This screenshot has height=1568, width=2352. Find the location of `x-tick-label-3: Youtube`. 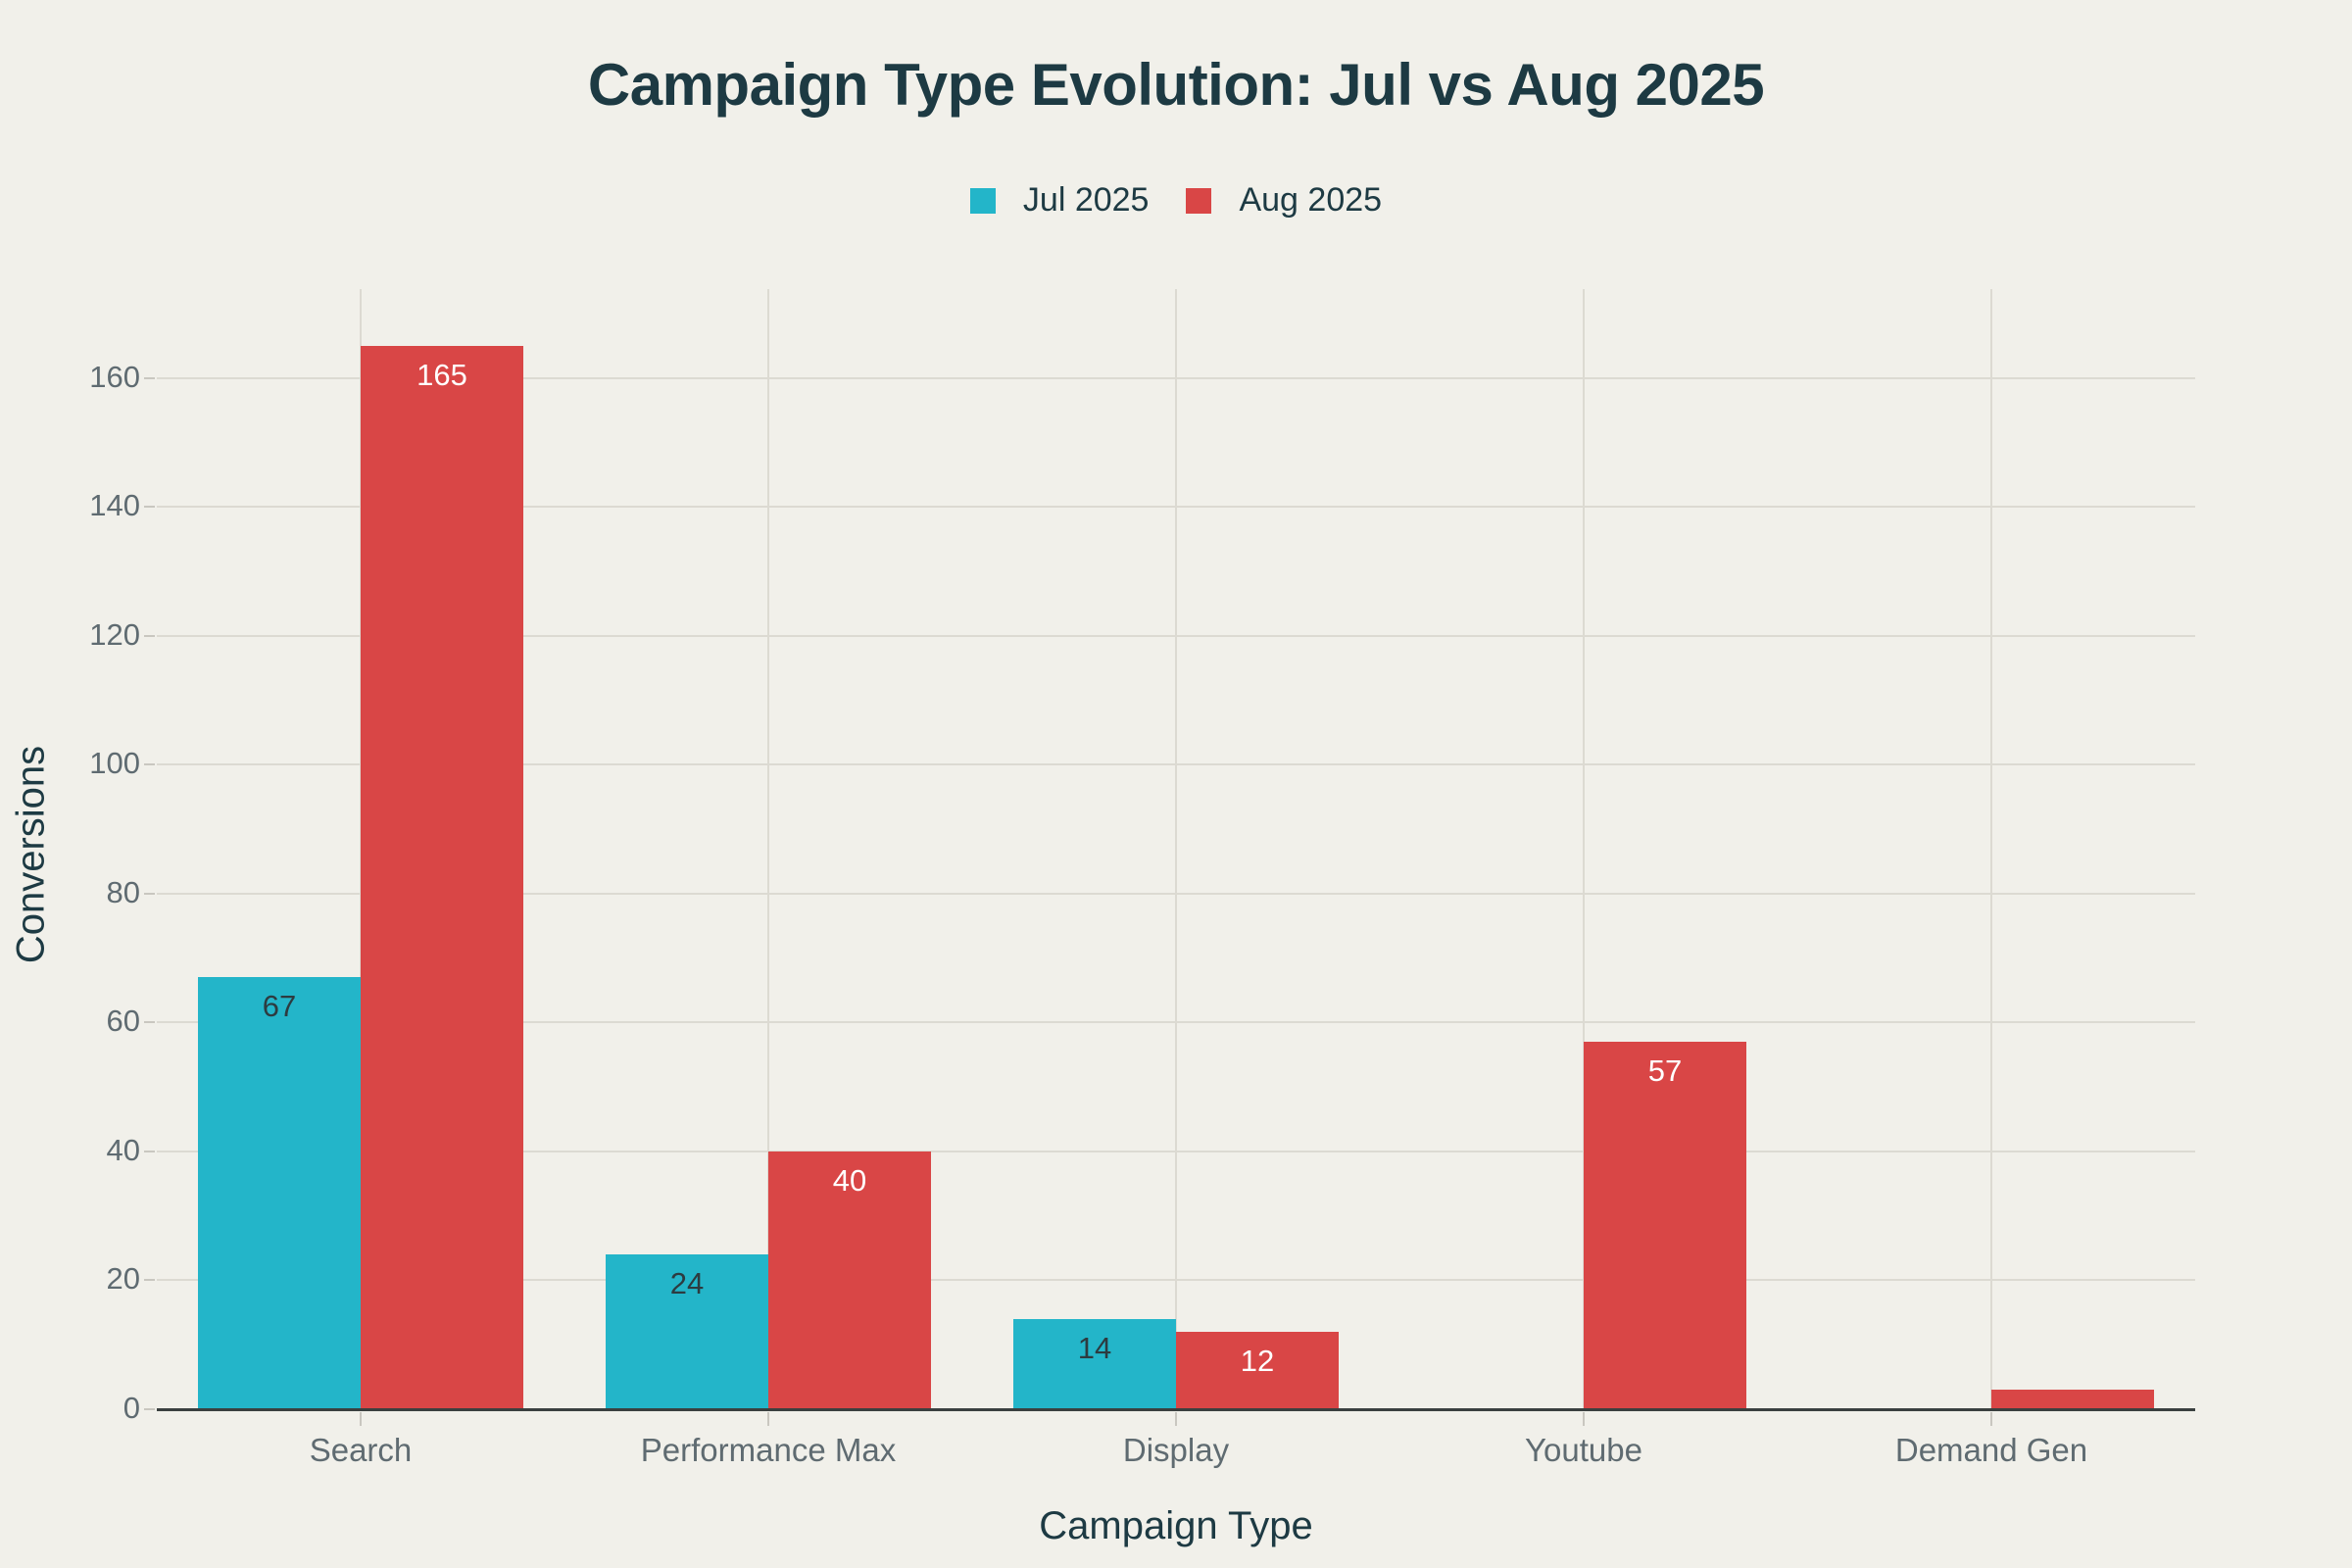

x-tick-label-3: Youtube is located at coordinates (1583, 1450).